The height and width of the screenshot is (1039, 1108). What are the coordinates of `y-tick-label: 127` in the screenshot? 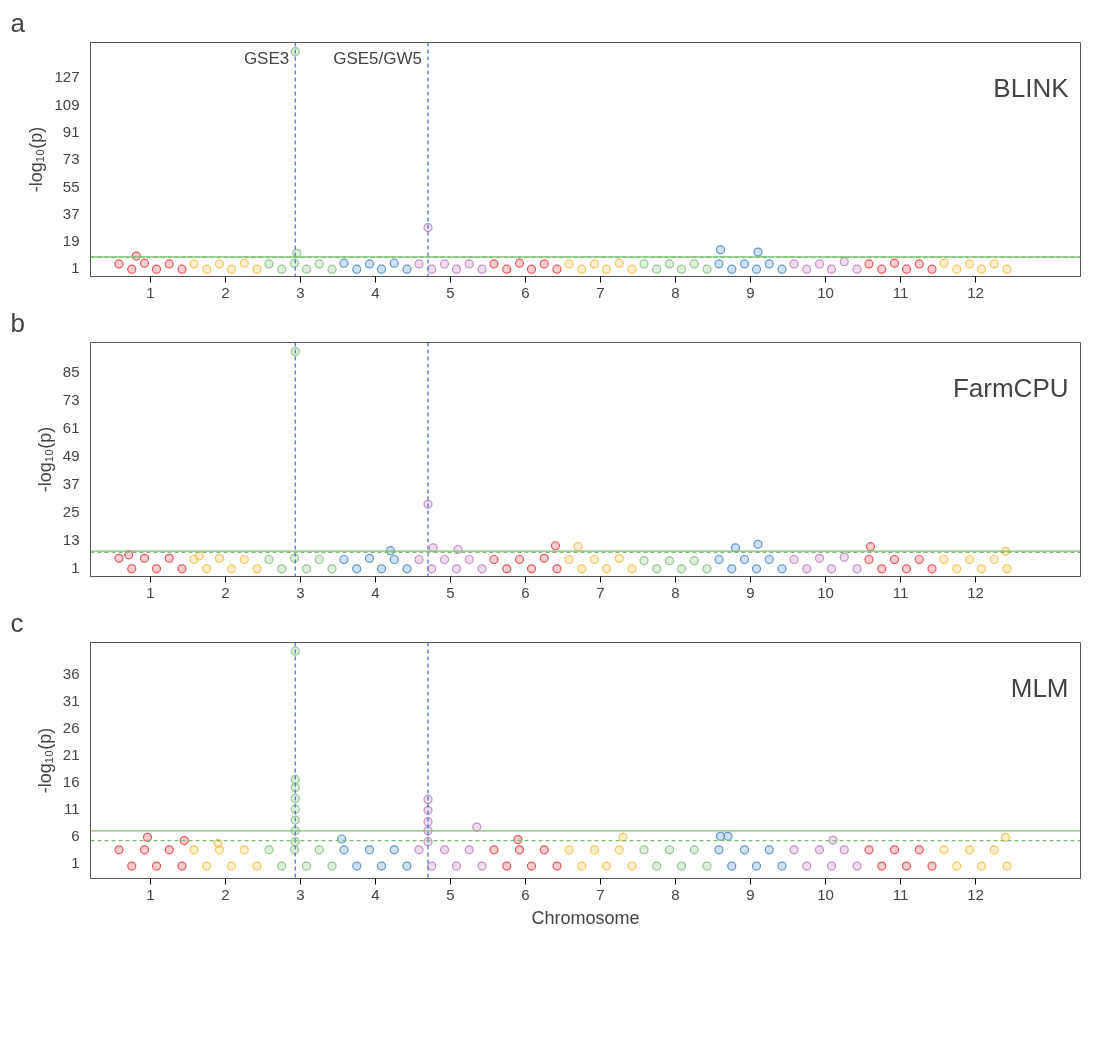 It's located at (67, 77).